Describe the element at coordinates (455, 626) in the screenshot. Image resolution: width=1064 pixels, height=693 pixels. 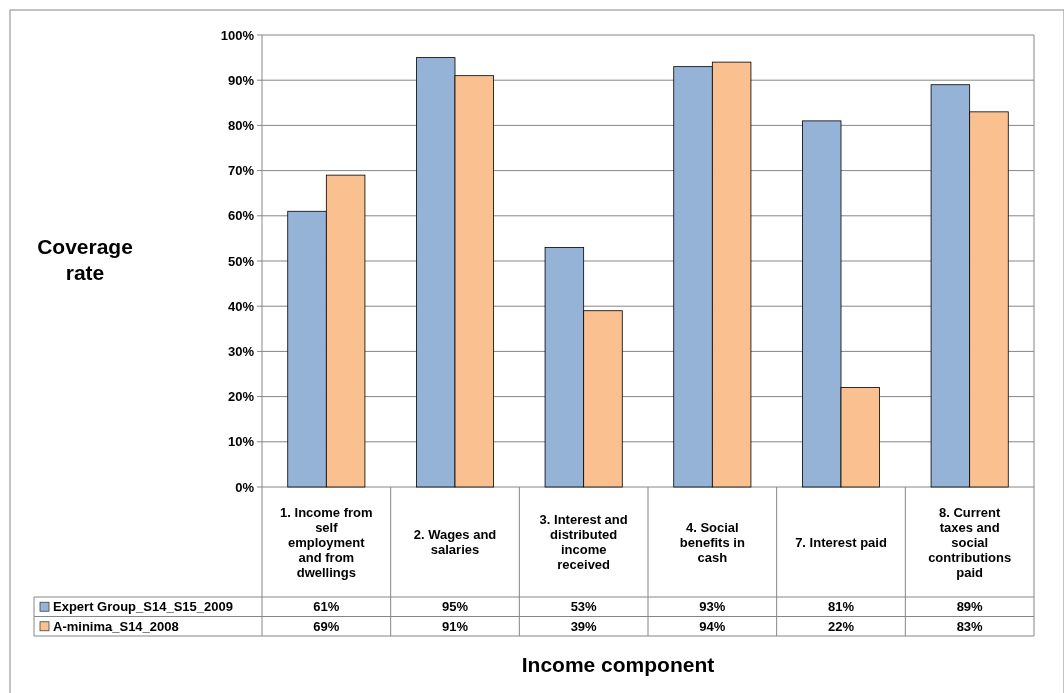
I see `data-label: 91%` at that location.